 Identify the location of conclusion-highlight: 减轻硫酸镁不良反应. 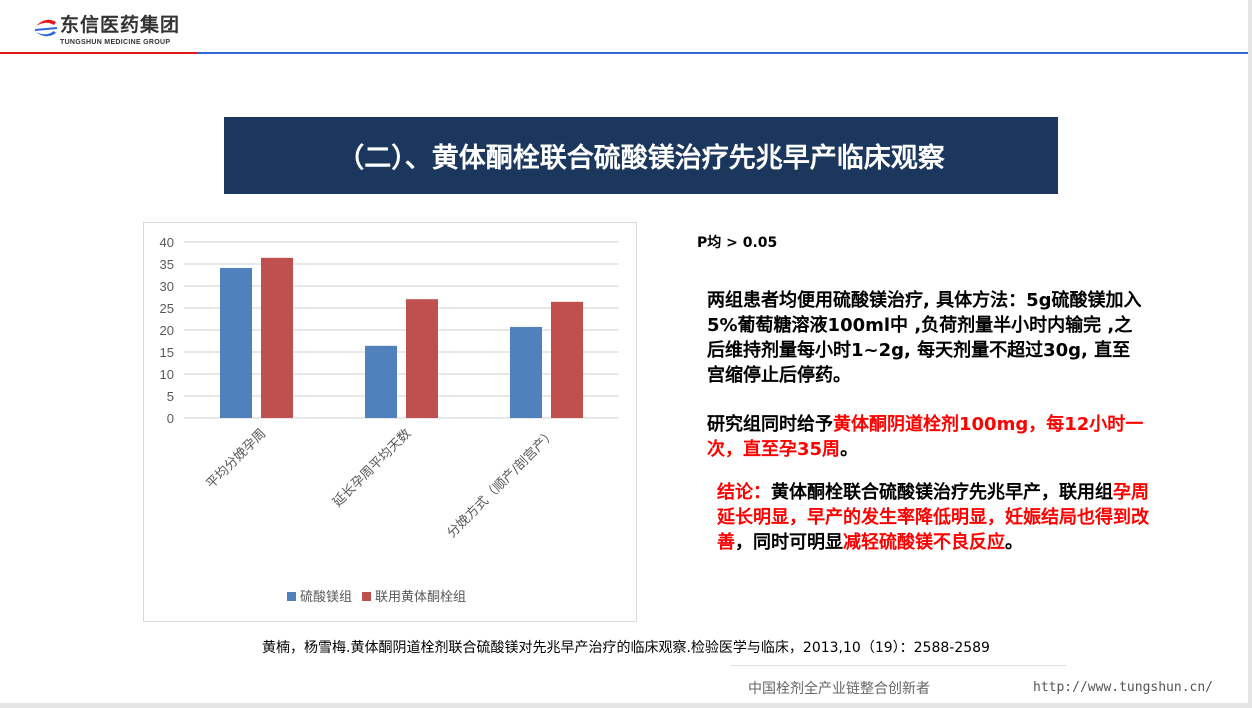
(924, 542).